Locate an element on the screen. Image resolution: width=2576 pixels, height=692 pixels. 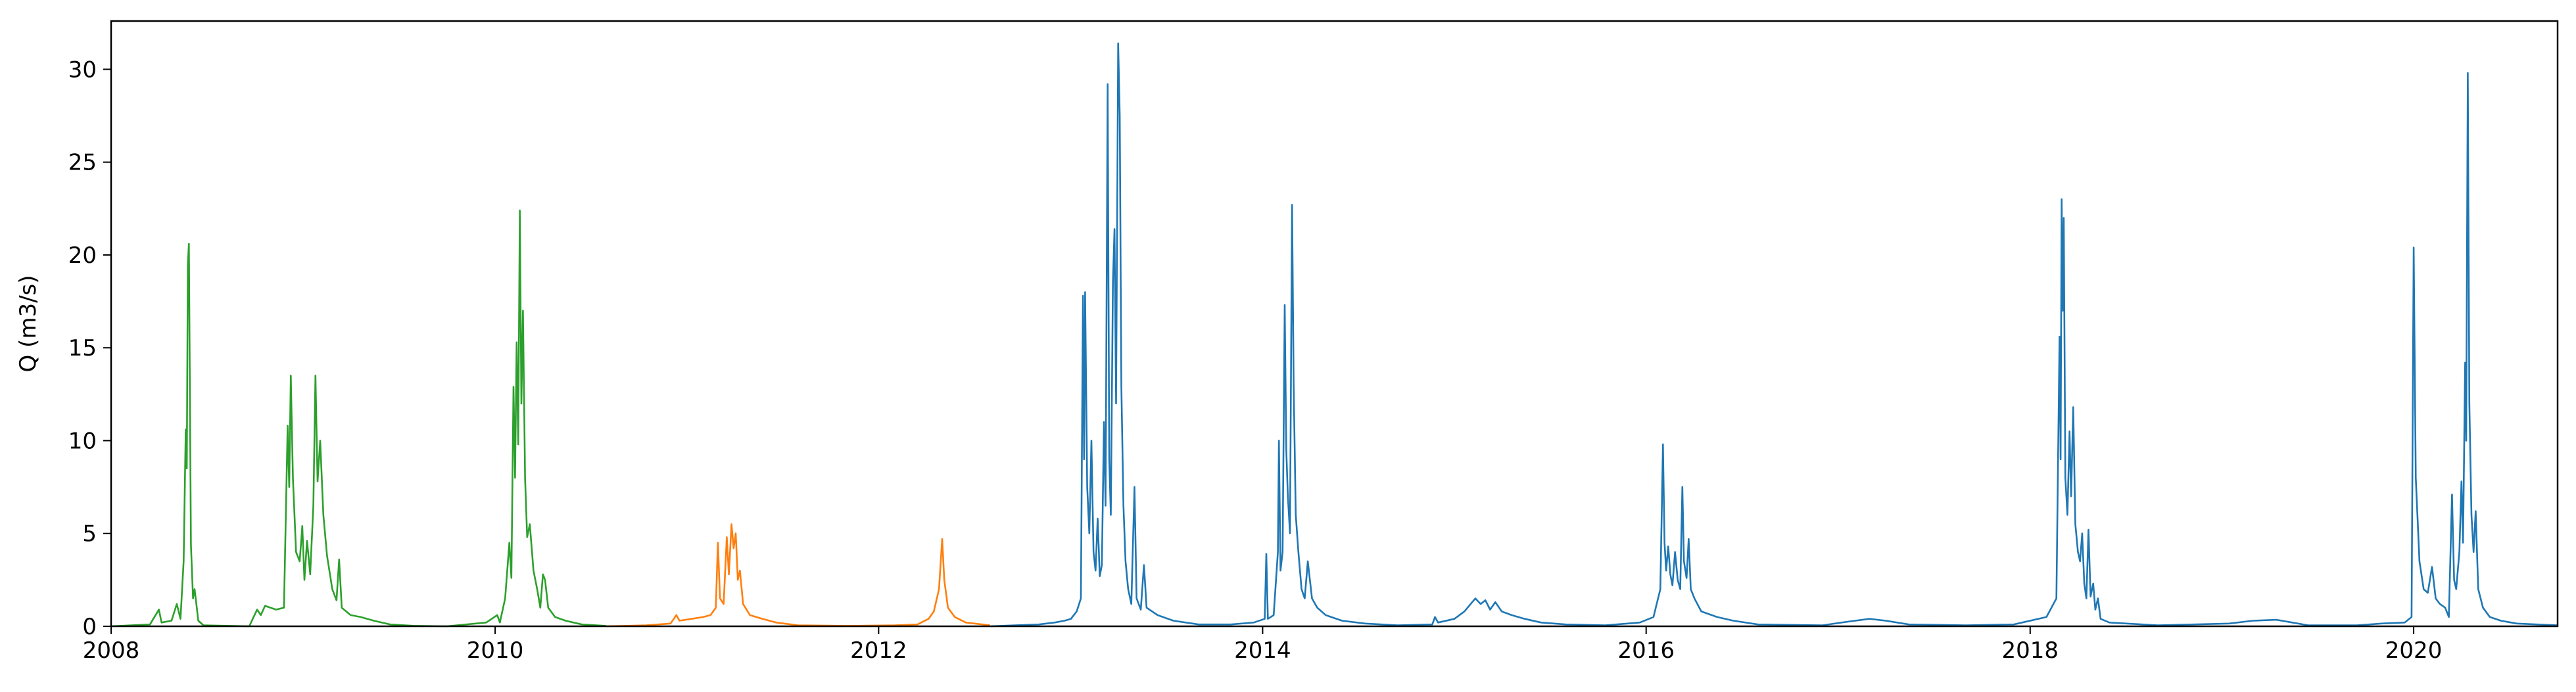
y-tick-label: 0 is located at coordinates (90, 627).